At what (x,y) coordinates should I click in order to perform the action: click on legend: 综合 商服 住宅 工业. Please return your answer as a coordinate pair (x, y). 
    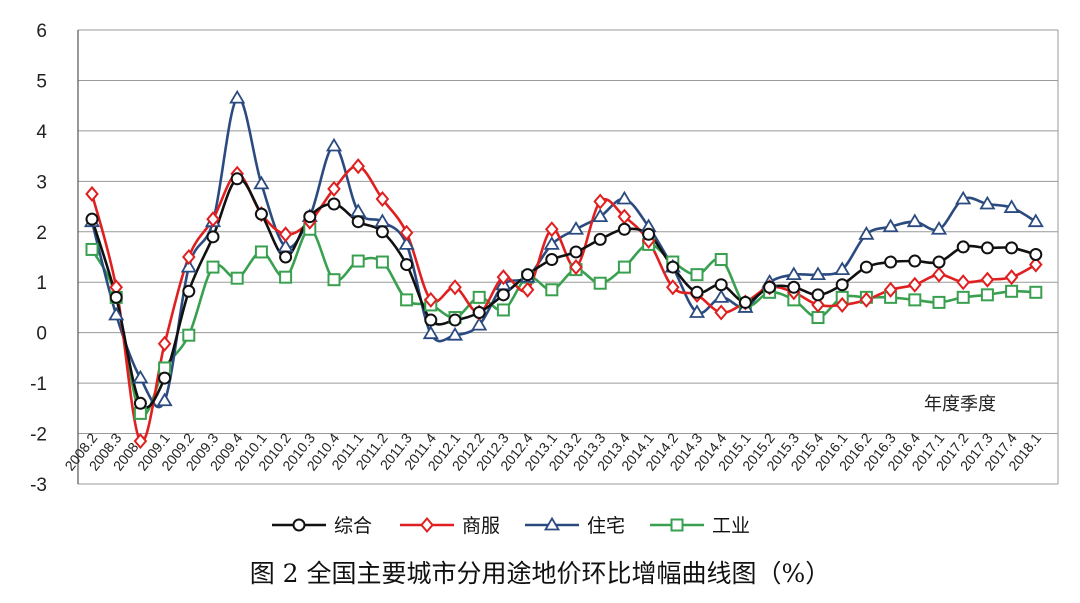
    Looking at the image, I should click on (511, 526).